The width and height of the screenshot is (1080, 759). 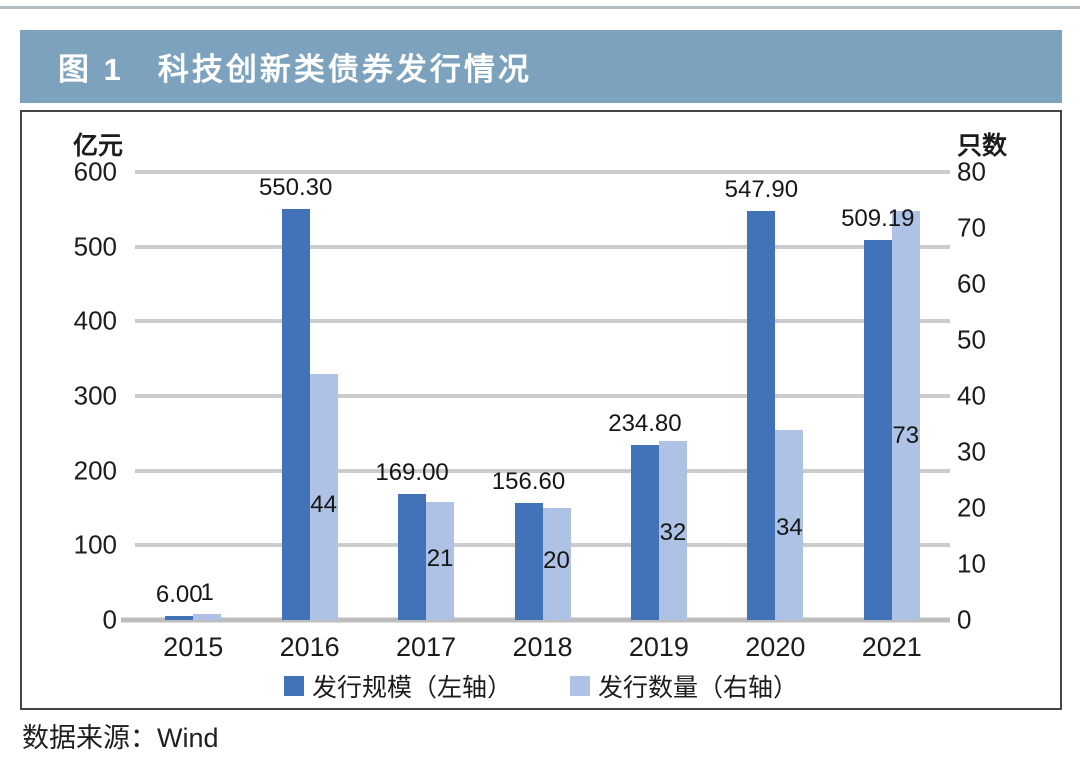 What do you see at coordinates (1004, 396) in the screenshot?
I see `right-axis-ticks: 80 70 60 50 40 30 20 10 0` at bounding box center [1004, 396].